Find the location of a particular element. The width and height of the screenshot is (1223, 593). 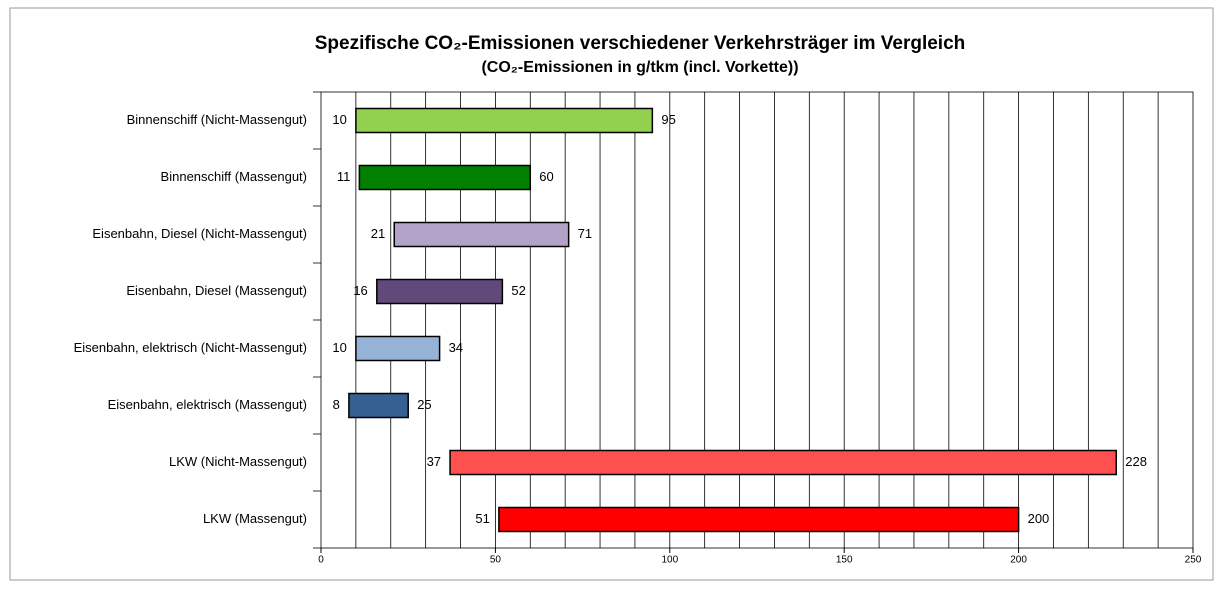

low-label: 8 is located at coordinates (336, 404).